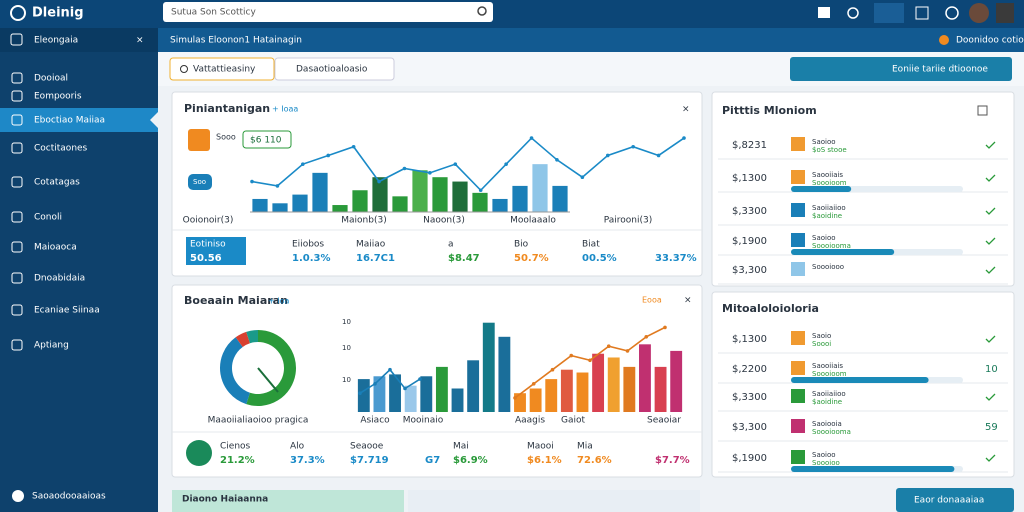 The height and width of the screenshot is (512, 1024). What do you see at coordinates (464, 258) in the screenshot?
I see `stat-value: $8.47` at bounding box center [464, 258].